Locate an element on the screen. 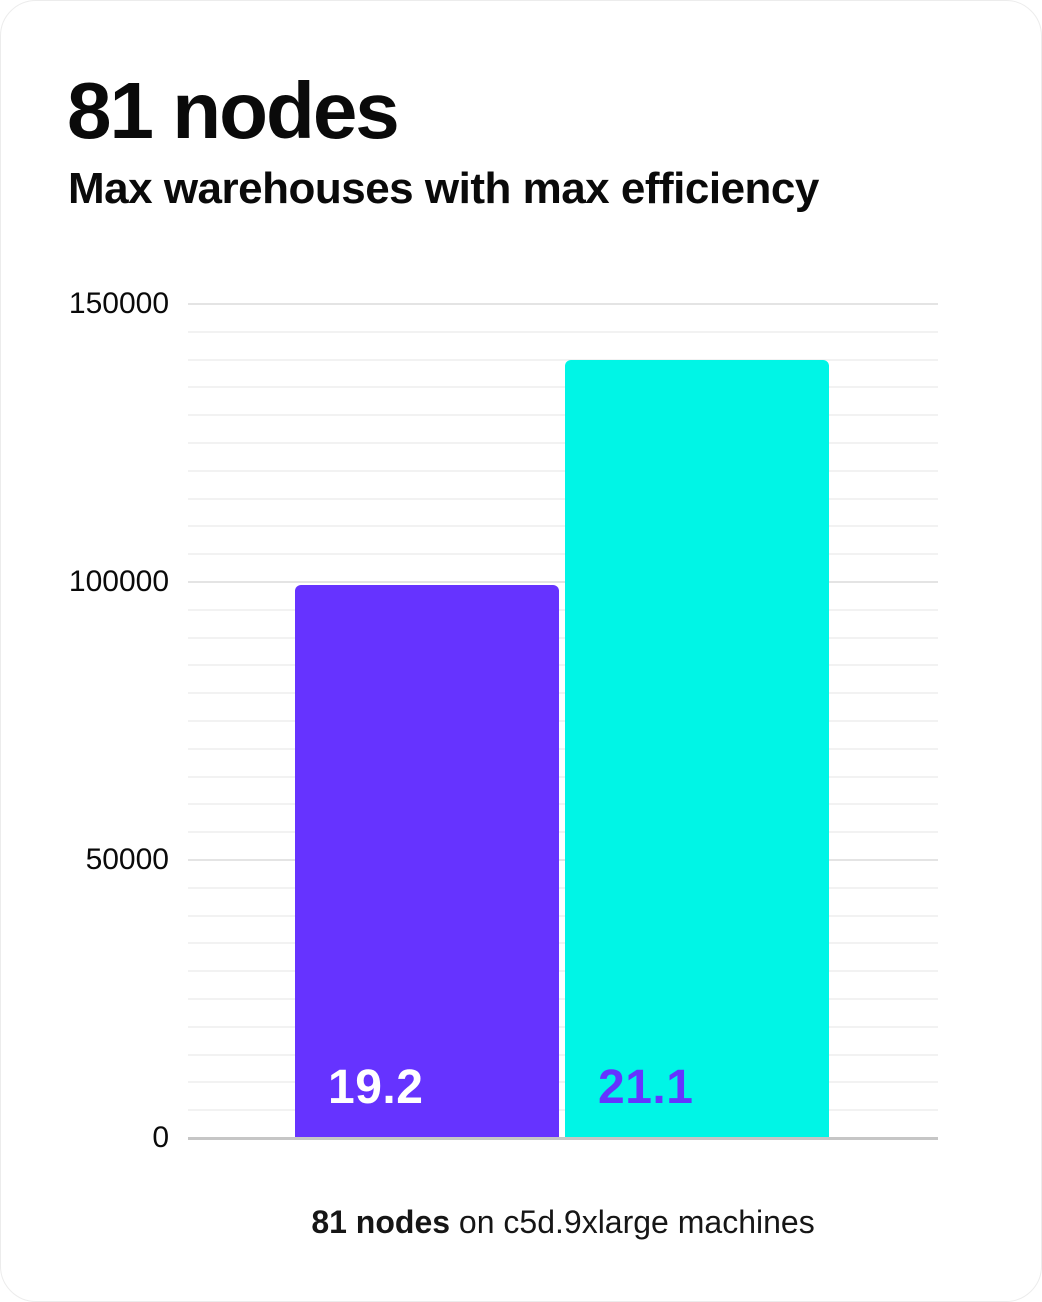  y-axis: 0 50000 100000 150000 is located at coordinates (105, 721).